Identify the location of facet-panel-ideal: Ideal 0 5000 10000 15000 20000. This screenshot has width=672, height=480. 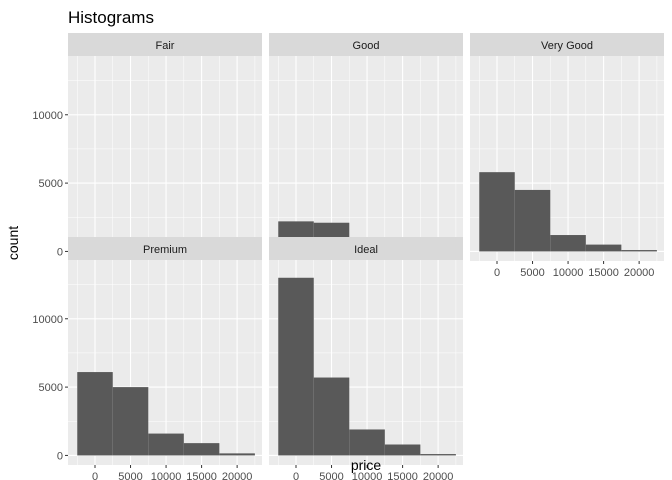
(366, 358).